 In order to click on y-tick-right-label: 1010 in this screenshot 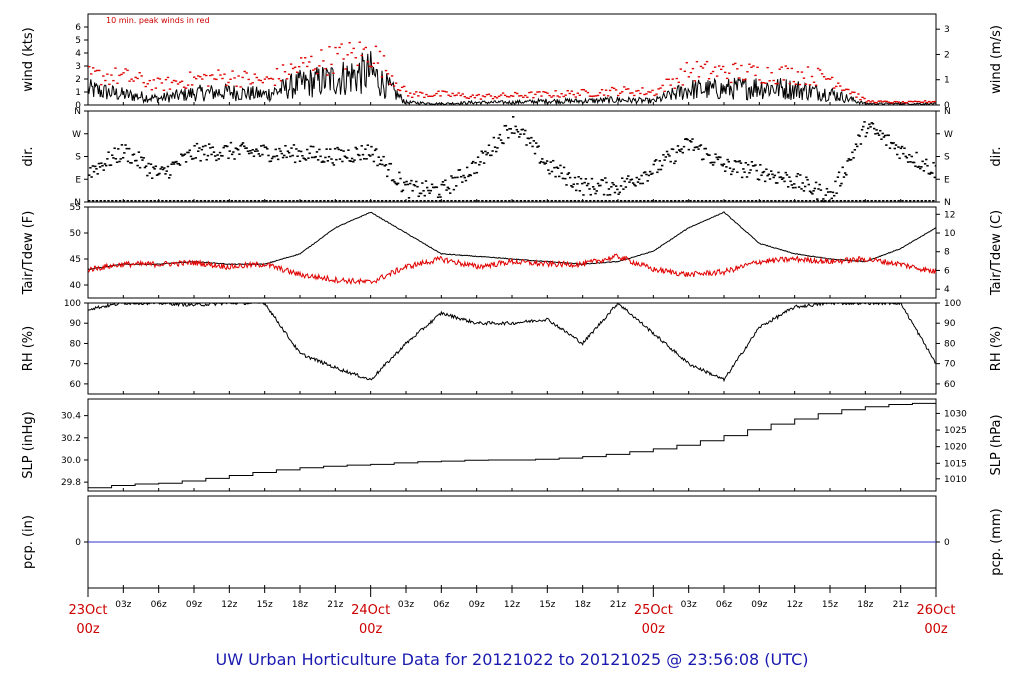, I will do `click(955, 480)`.